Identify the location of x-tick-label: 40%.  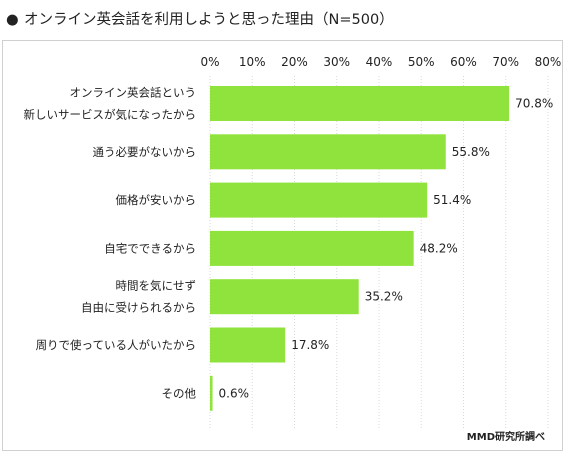
(379, 62).